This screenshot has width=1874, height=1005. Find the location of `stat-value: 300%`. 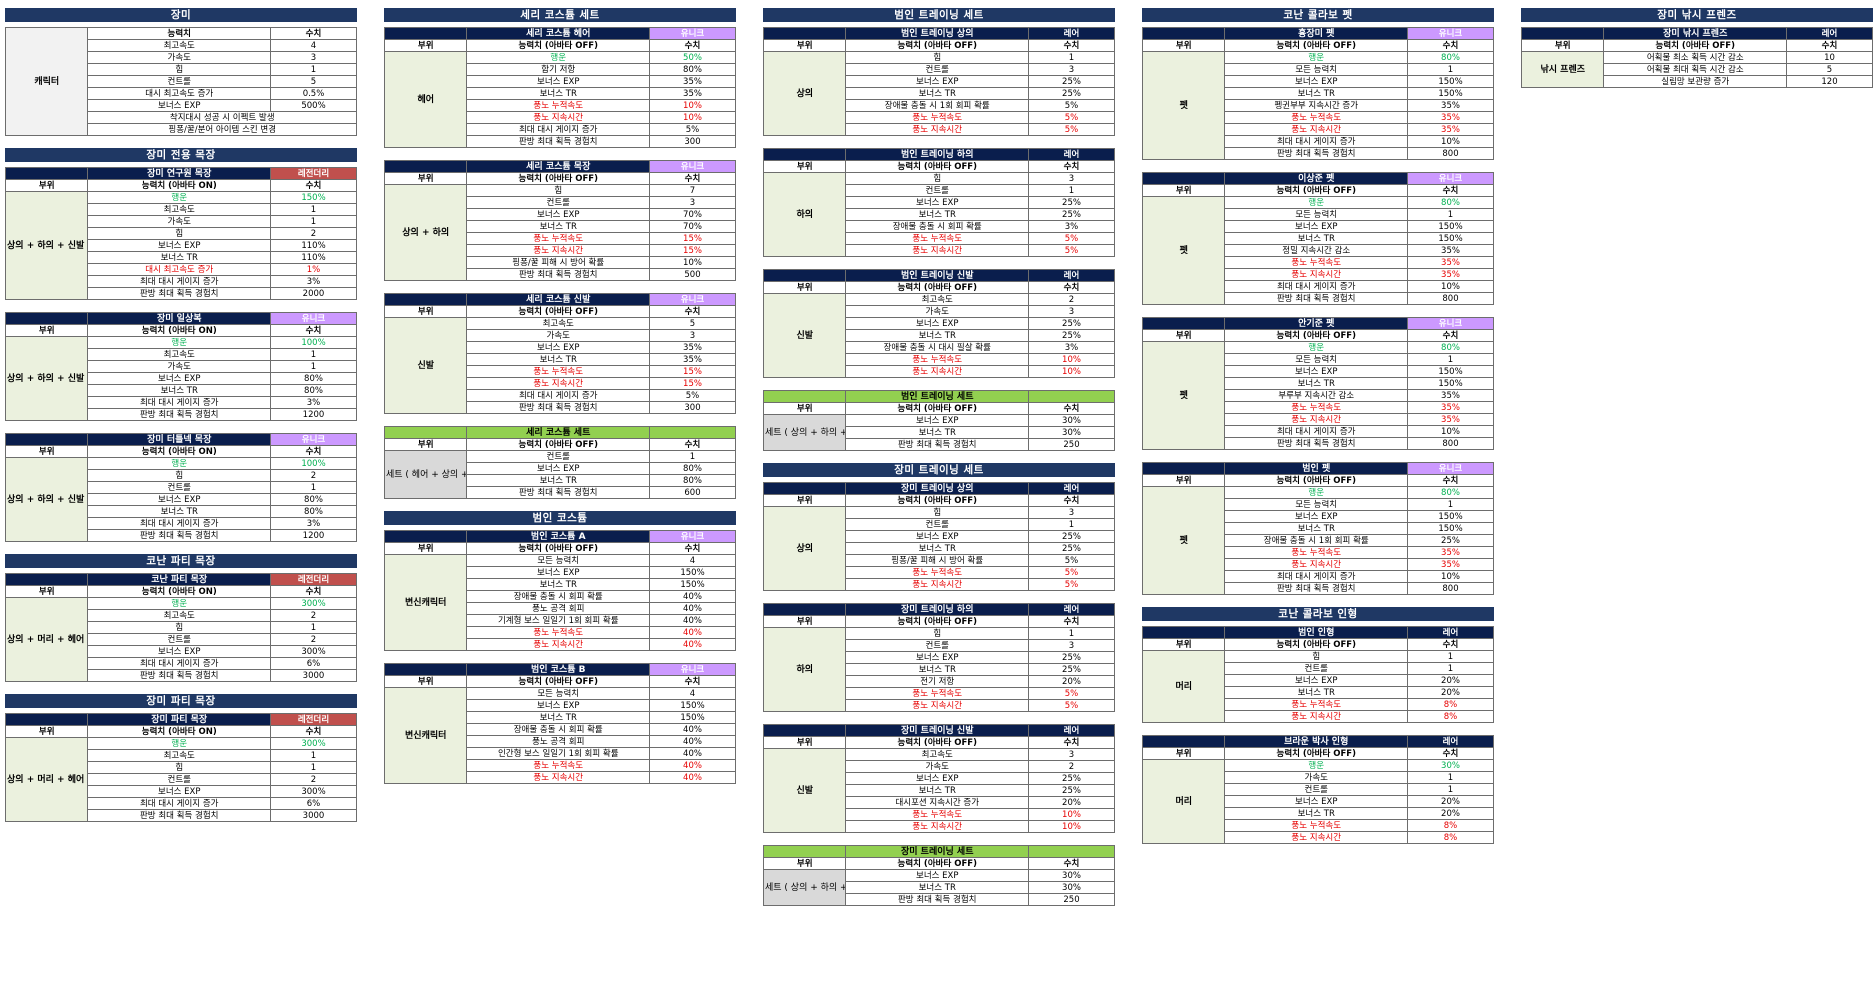

stat-value: 300% is located at coordinates (313, 603).